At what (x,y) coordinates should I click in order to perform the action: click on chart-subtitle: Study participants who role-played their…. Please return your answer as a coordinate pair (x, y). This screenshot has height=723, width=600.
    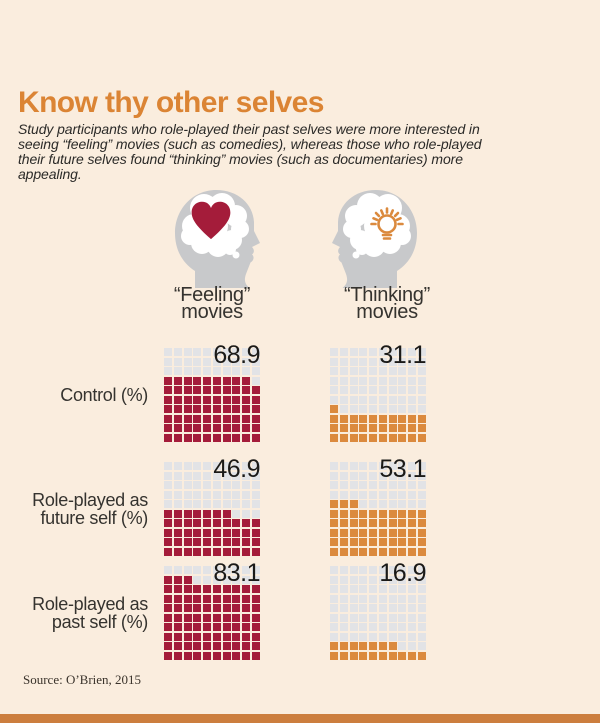
    Looking at the image, I should click on (250, 151).